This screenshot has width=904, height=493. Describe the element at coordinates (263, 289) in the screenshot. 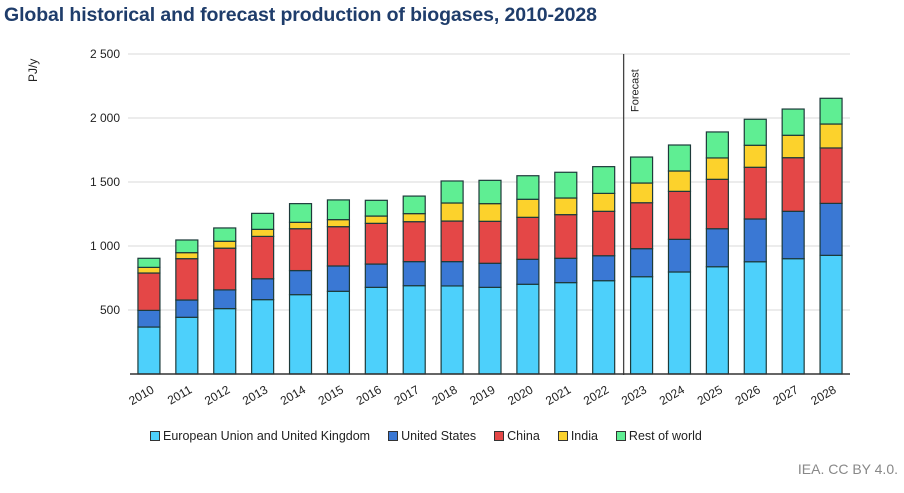

I see `bar-united-states-2013` at that location.